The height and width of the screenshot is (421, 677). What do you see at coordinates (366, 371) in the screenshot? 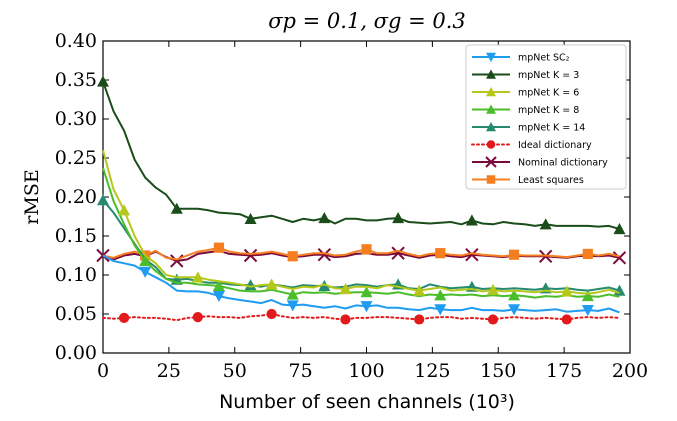
I see `x-tick-label: 100` at bounding box center [366, 371].